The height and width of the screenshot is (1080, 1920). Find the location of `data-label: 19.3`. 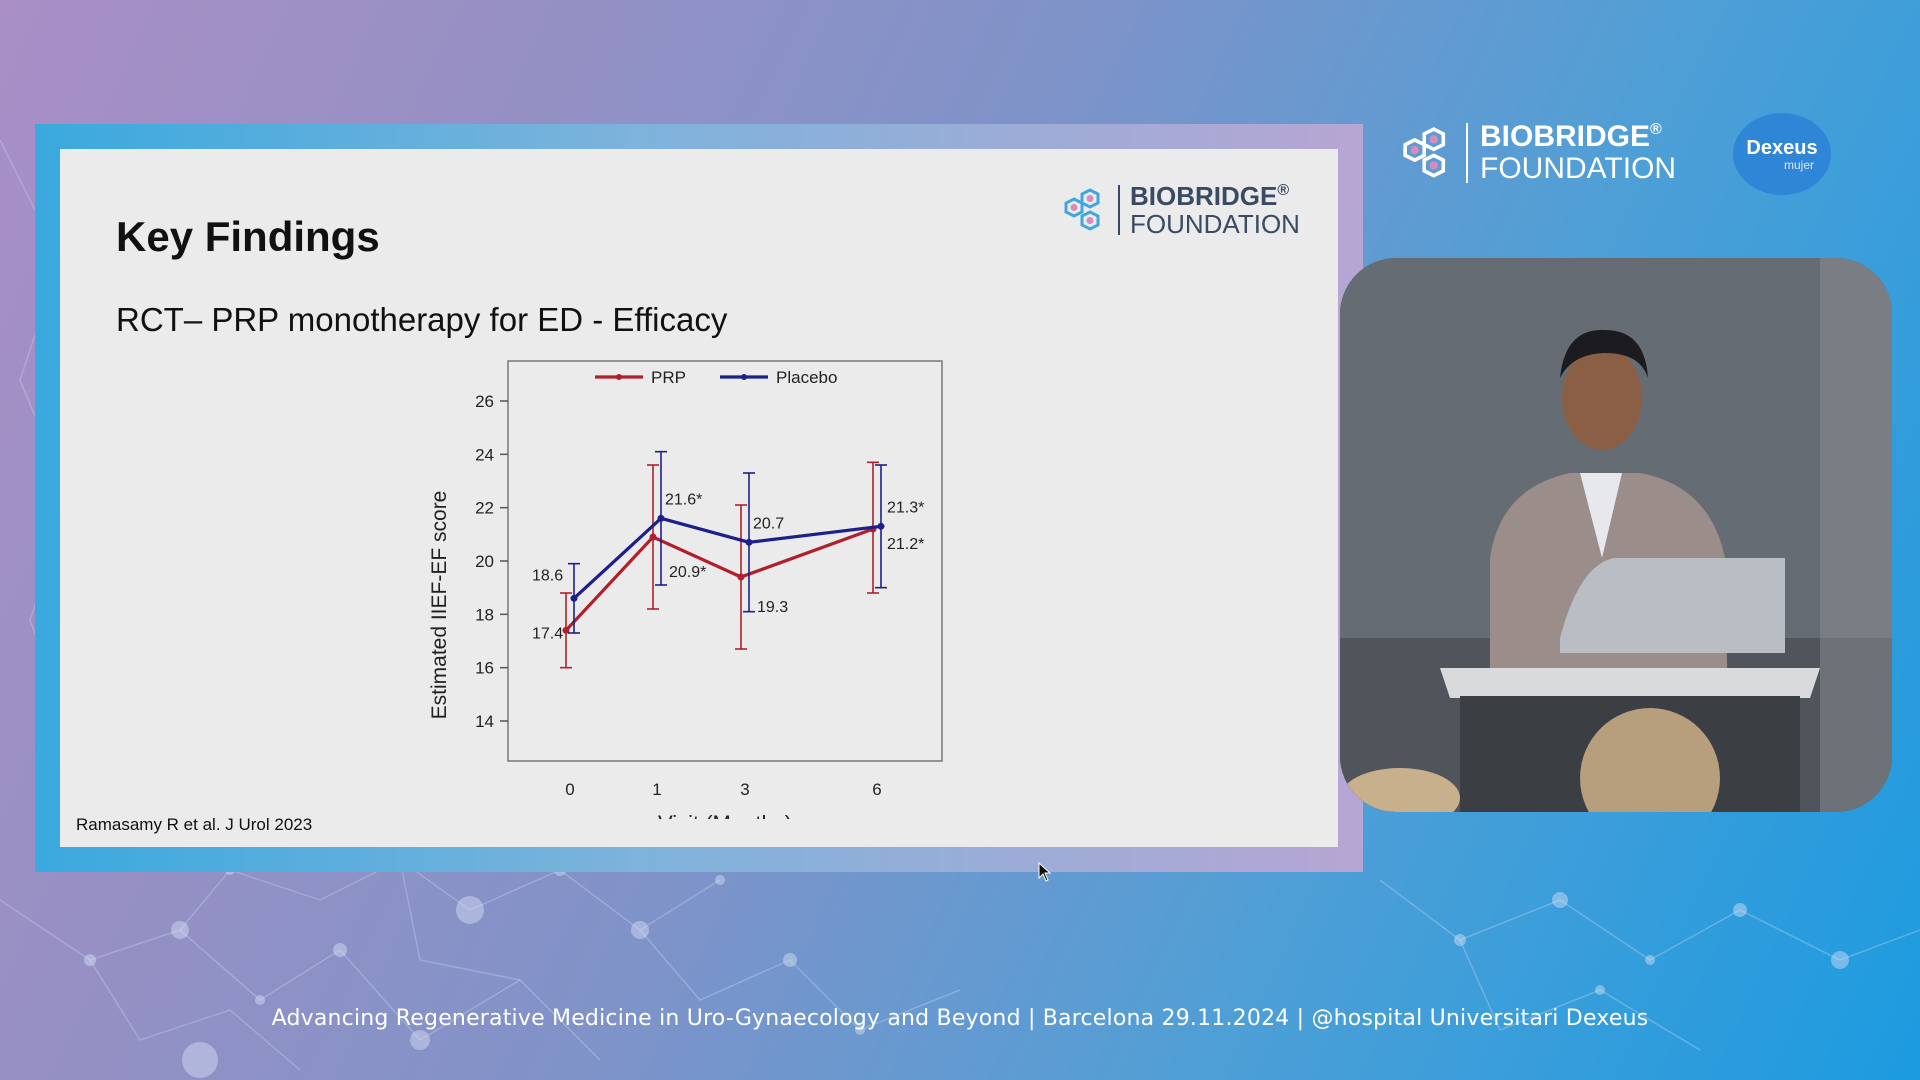

data-label: 19.3 is located at coordinates (772, 607).